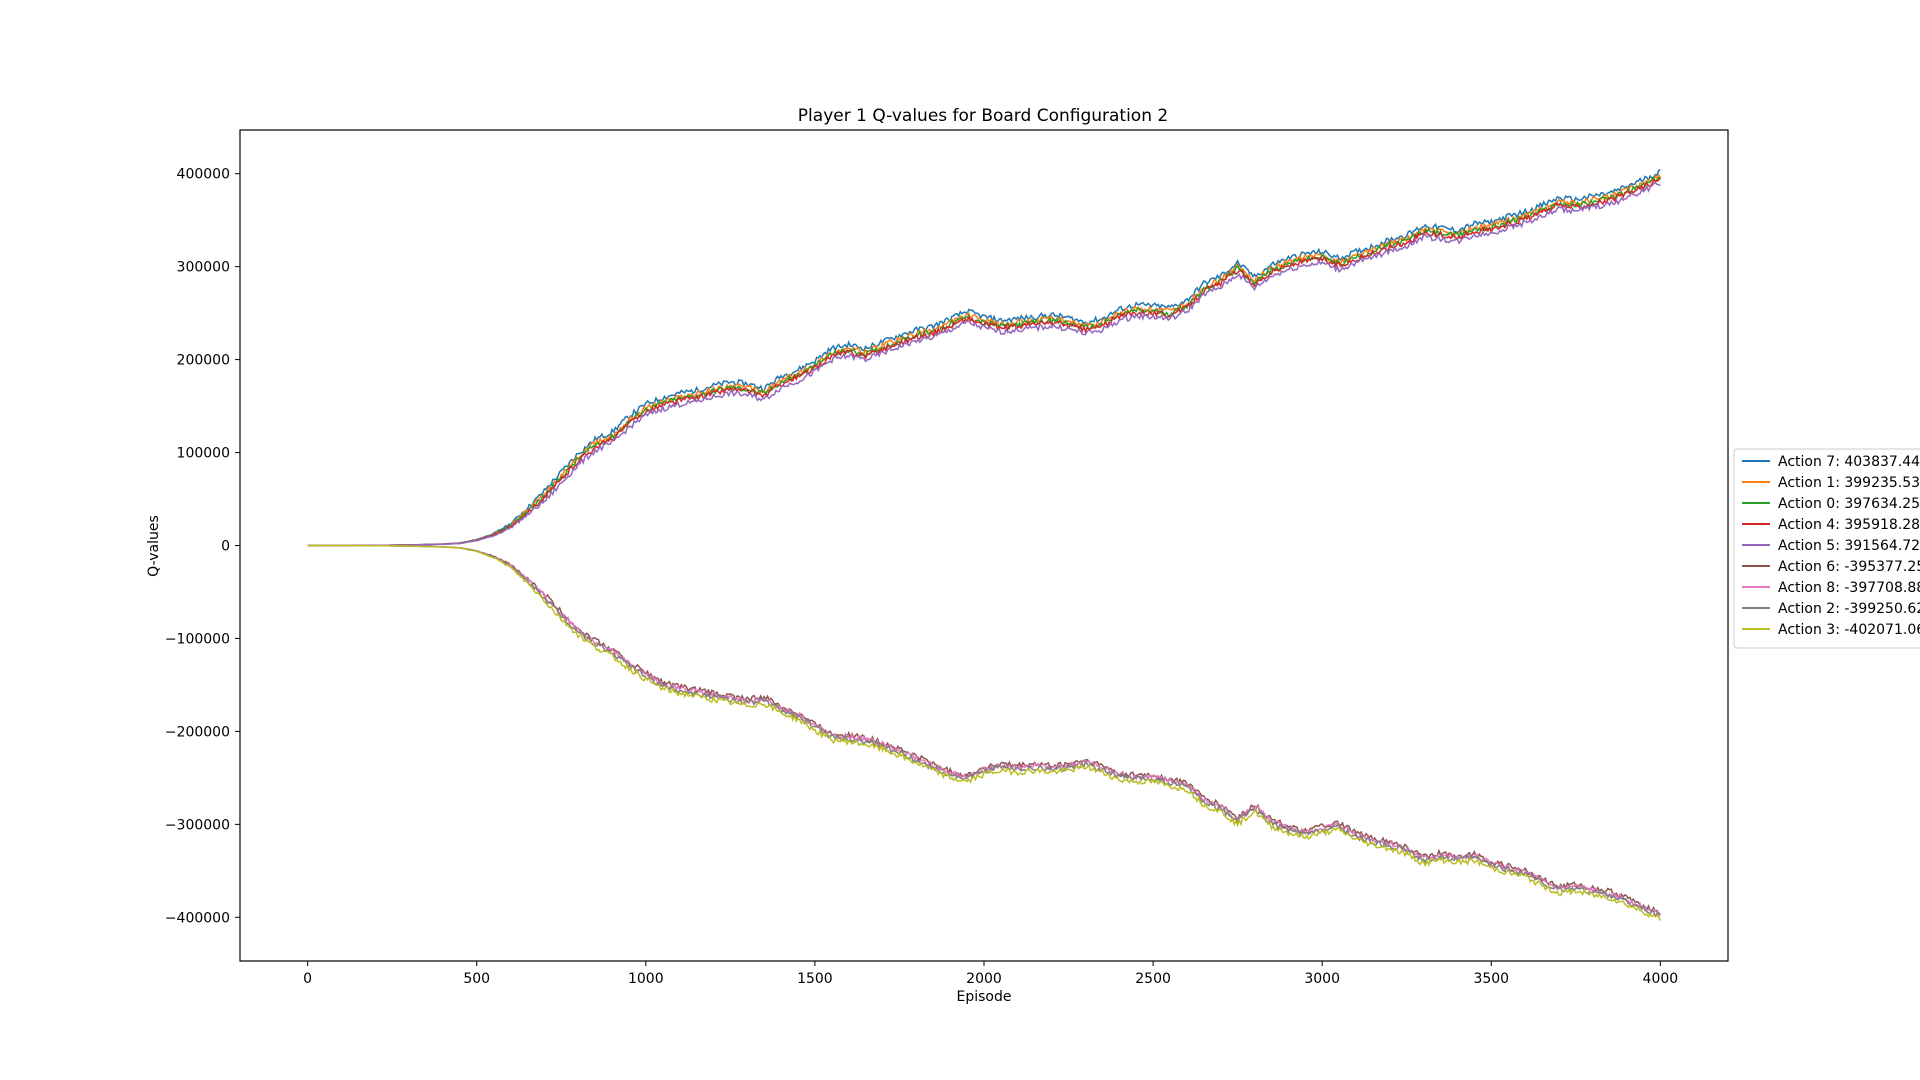  Describe the element at coordinates (197, 918) in the screenshot. I see `y-tick-label: −400000` at that location.